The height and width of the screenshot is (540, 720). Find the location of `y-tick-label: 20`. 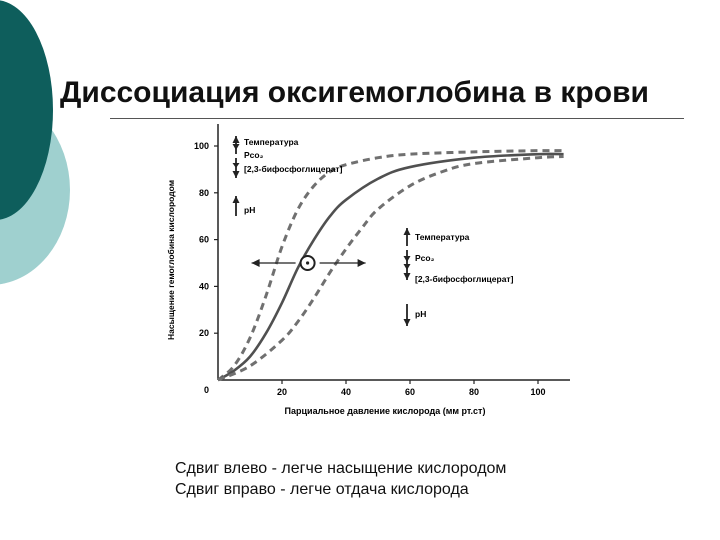

y-tick-label: 20 is located at coordinates (204, 333).